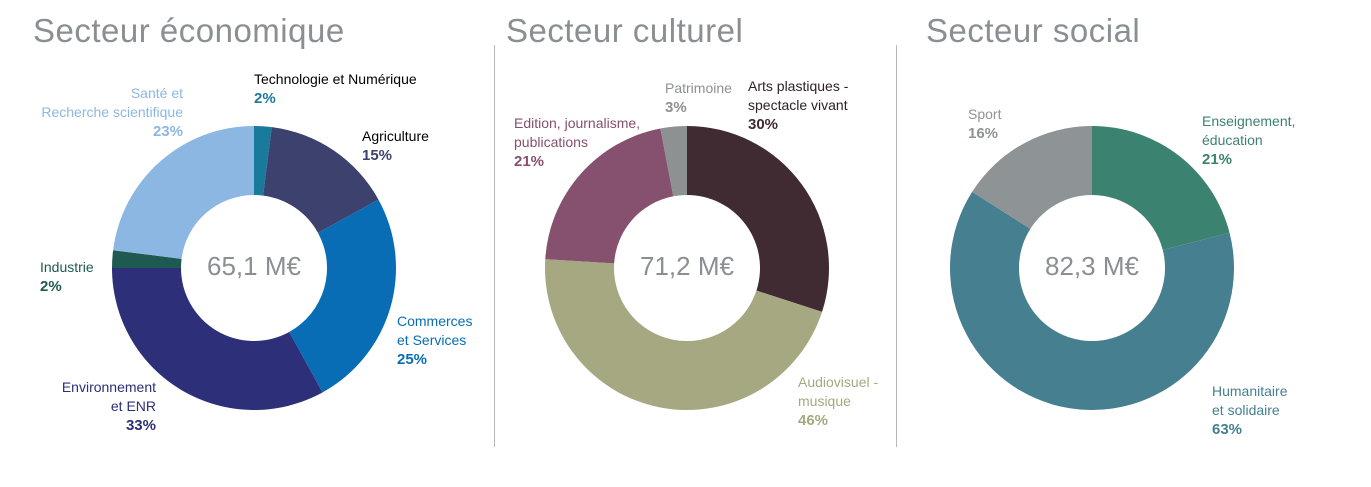 The width and height of the screenshot is (1371, 487). Describe the element at coordinates (529, 161) in the screenshot. I see `label-edition-pct: 21%` at that location.